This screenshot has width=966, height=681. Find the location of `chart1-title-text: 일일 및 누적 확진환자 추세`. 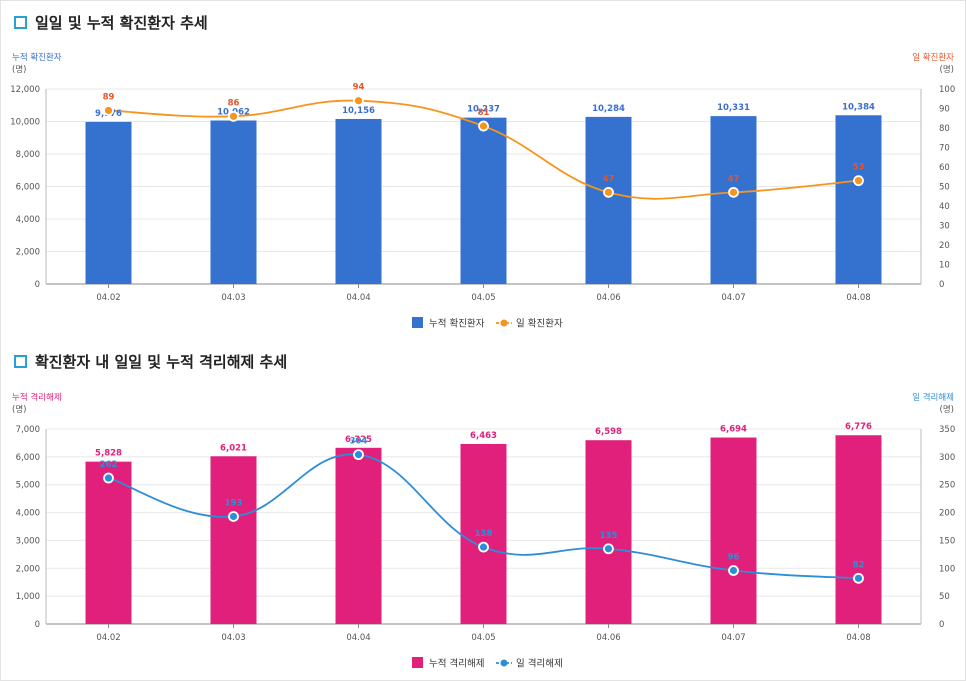

chart1-title-text: 일일 및 누적 확진환자 추세 is located at coordinates (121, 22).